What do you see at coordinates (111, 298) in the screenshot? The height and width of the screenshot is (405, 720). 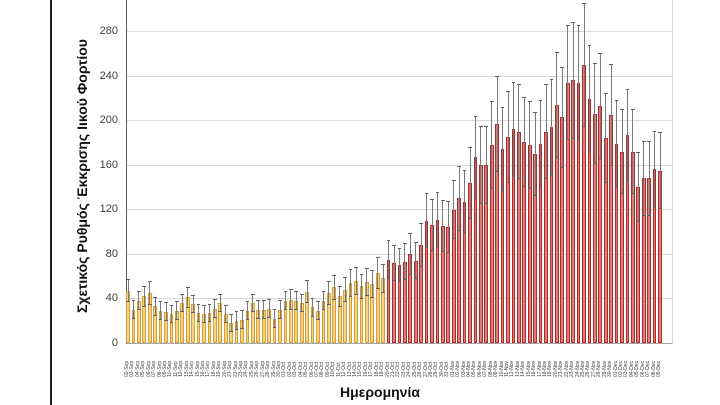 I see `y-tick-label-40: 40` at bounding box center [111, 298].